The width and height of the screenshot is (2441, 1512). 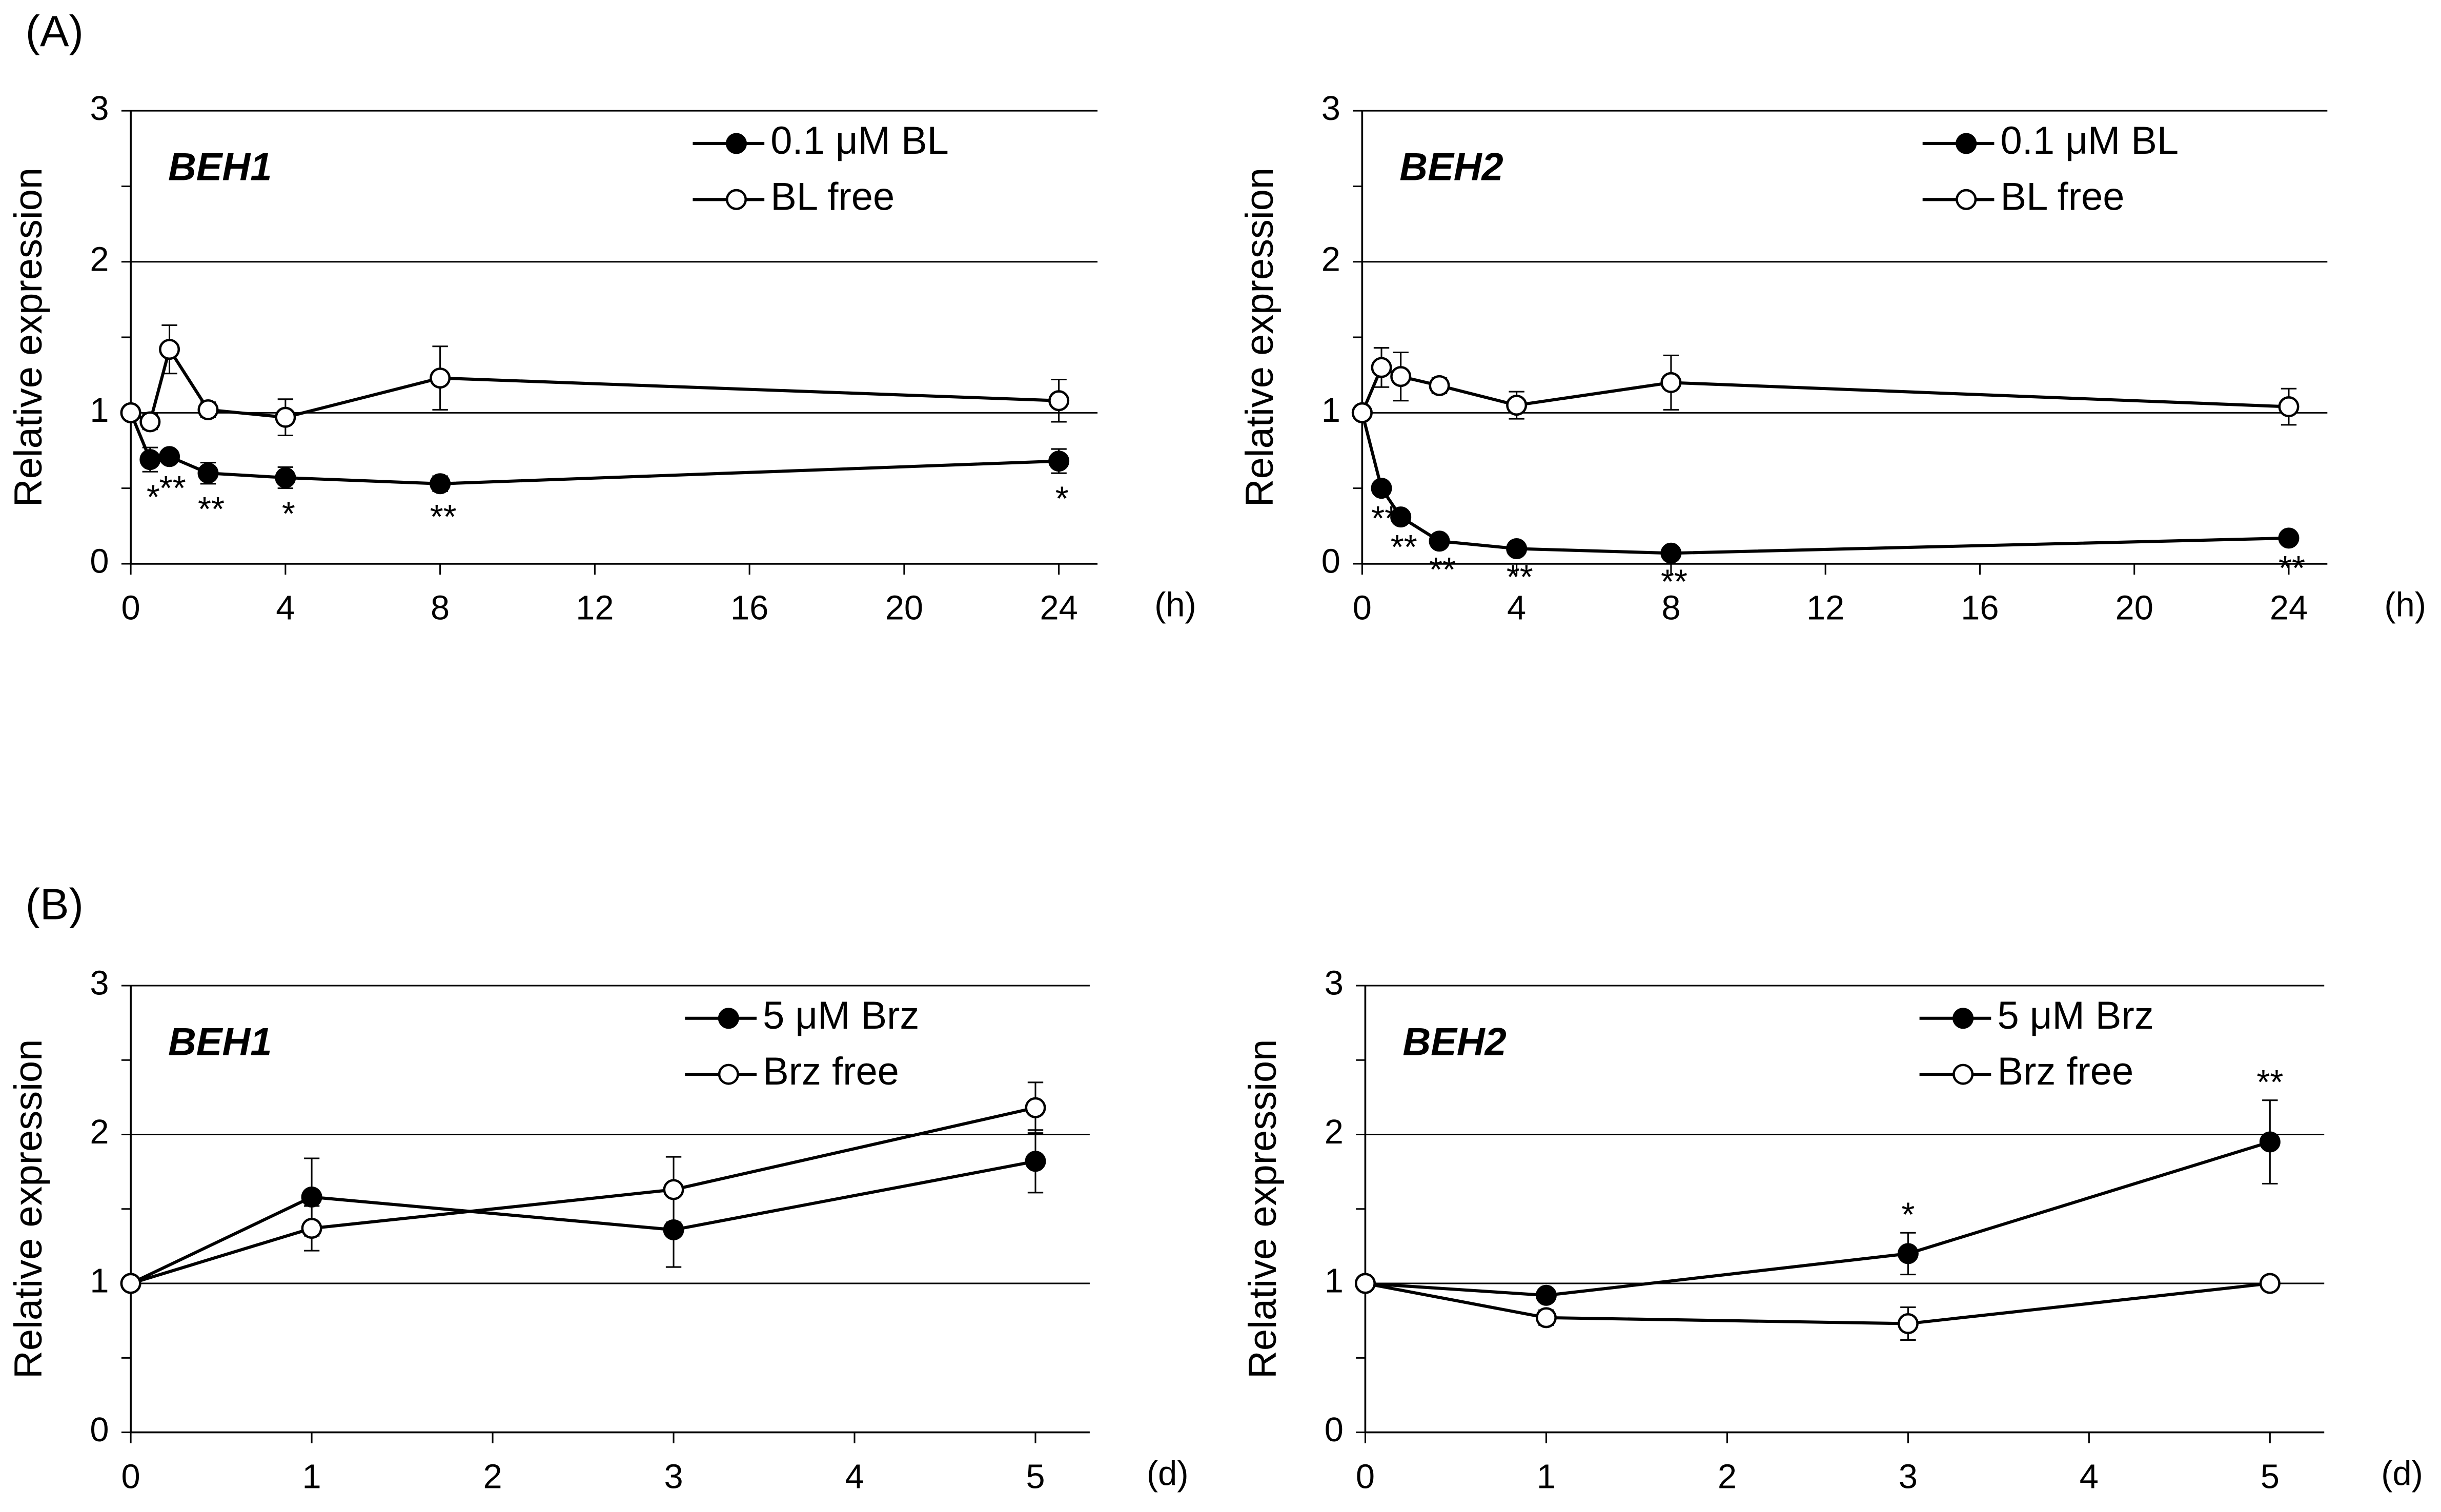 I want to click on legend-label: BL free, so click(x=832, y=196).